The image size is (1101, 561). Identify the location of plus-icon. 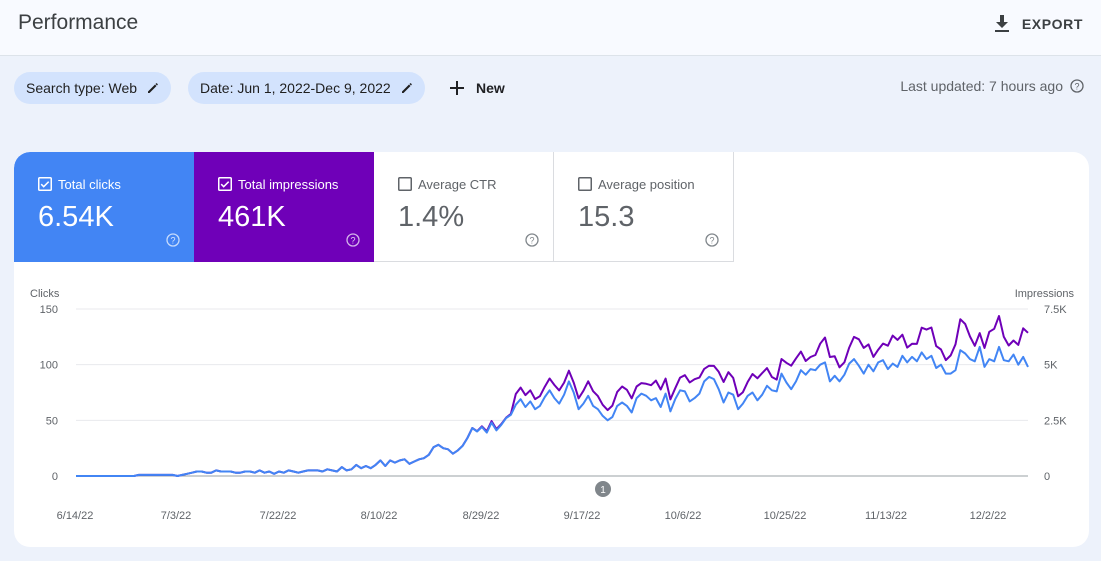
(457, 88).